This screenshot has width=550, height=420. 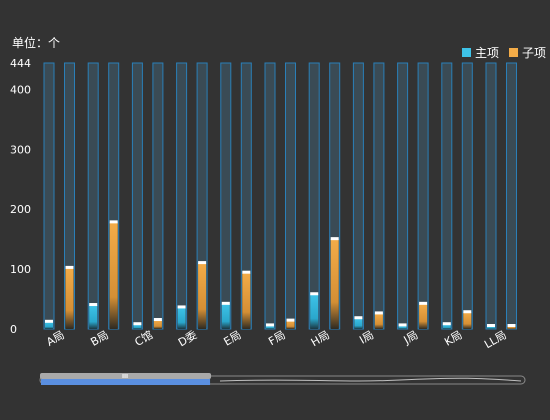 I want to click on unit-label: 单位：个, so click(x=36, y=43).